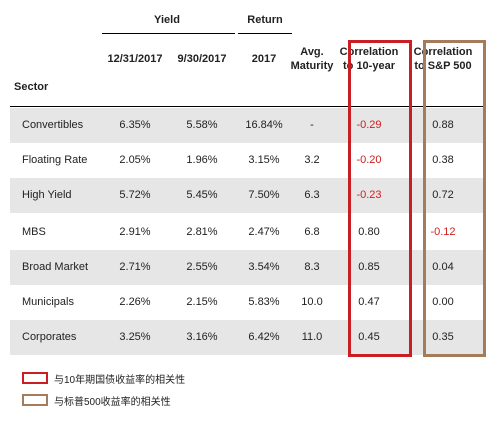  I want to click on cell-yield-1231: 6.35%, so click(135, 125).